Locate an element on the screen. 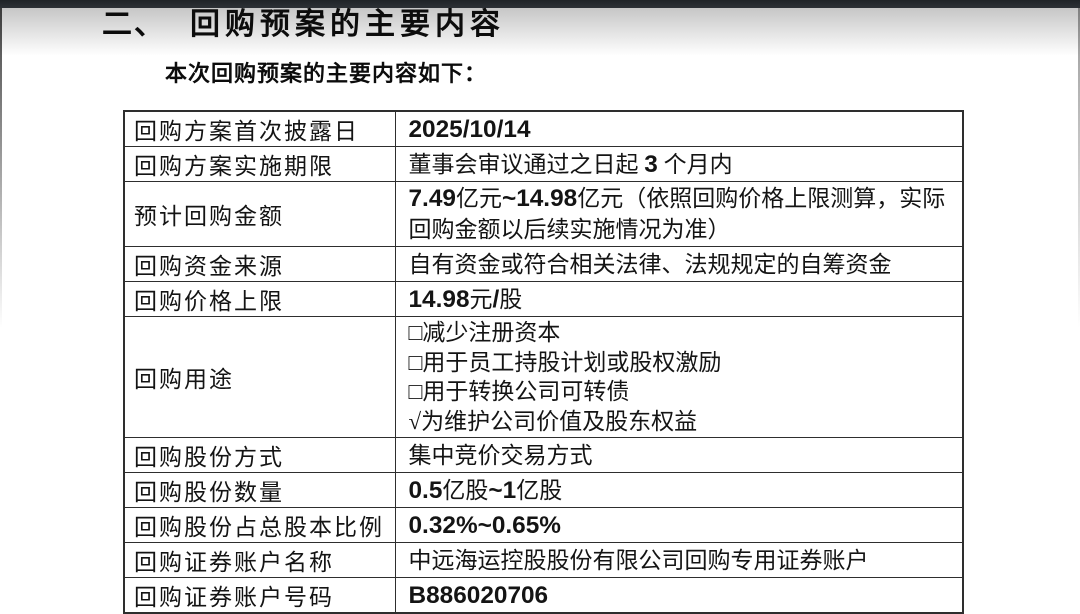  usage-option-line: √为维护公司价值及股东权益 is located at coordinates (553, 421).